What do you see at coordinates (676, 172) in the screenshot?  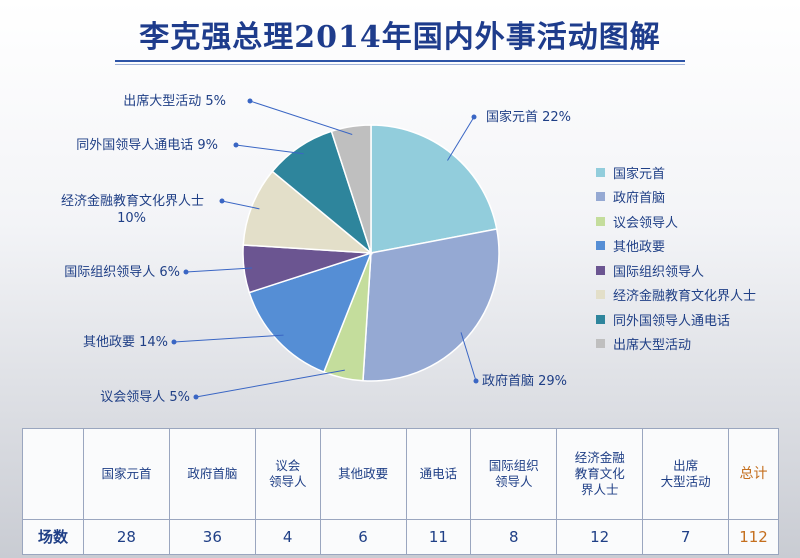 I see `legend-item-1: 国家元首` at bounding box center [676, 172].